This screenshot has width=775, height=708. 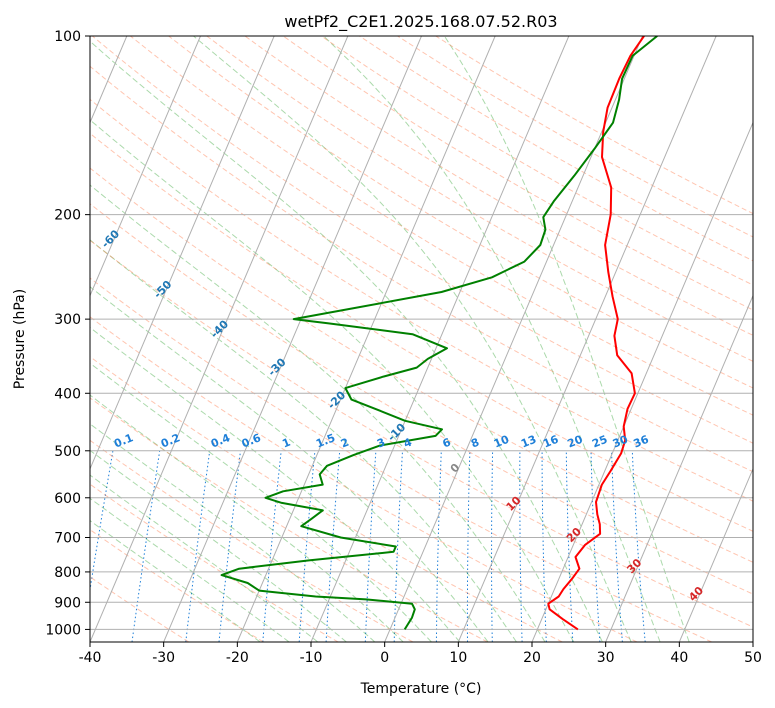 What do you see at coordinates (501, 442) in the screenshot?
I see `mixing-ratio-label: 10` at bounding box center [501, 442].